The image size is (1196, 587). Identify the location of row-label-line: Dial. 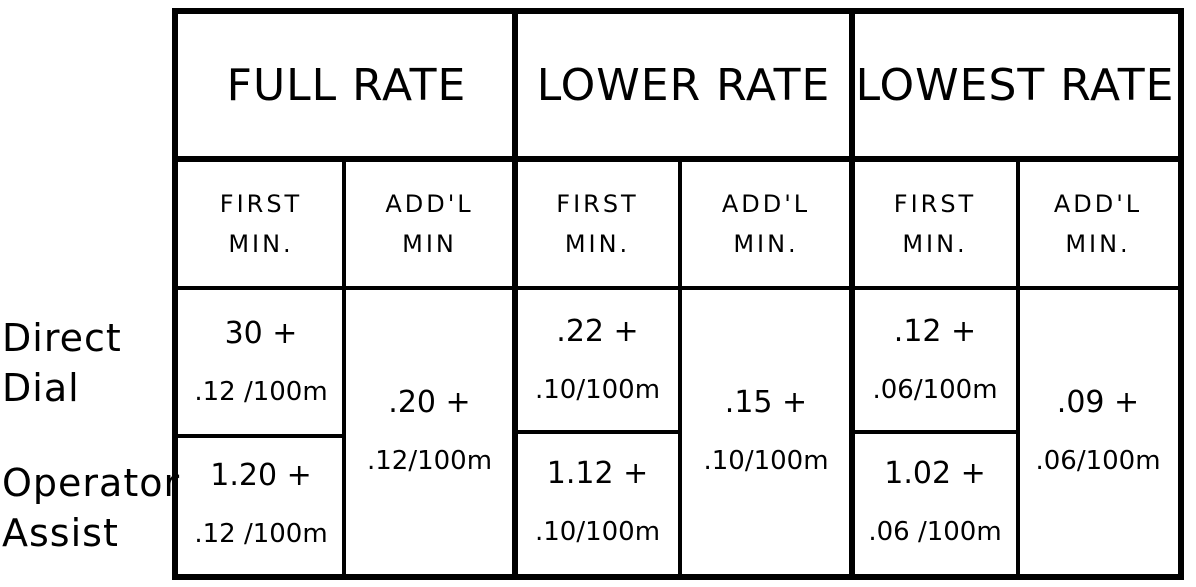
(41, 388).